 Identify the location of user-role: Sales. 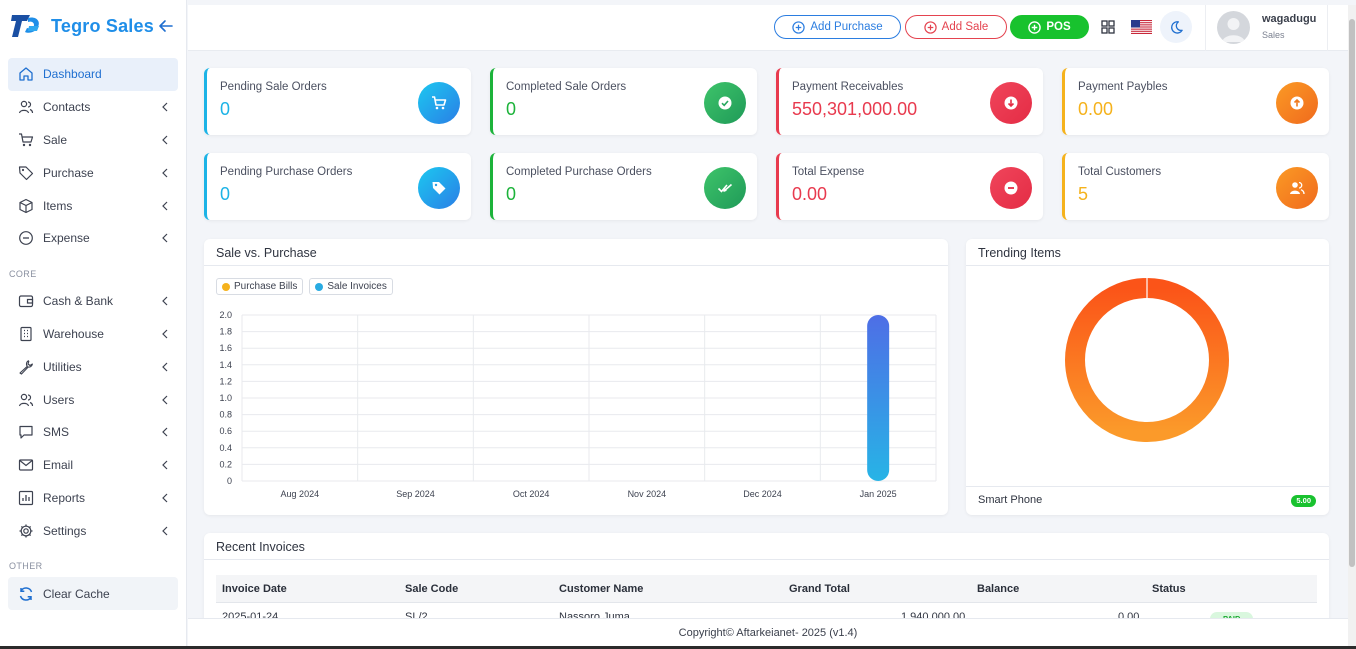
(1273, 35).